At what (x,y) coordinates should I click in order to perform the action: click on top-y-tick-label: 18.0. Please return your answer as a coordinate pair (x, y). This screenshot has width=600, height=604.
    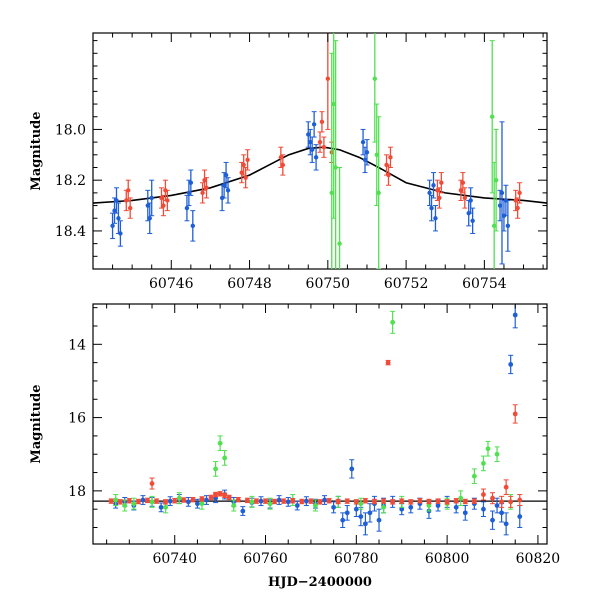
    Looking at the image, I should click on (70, 130).